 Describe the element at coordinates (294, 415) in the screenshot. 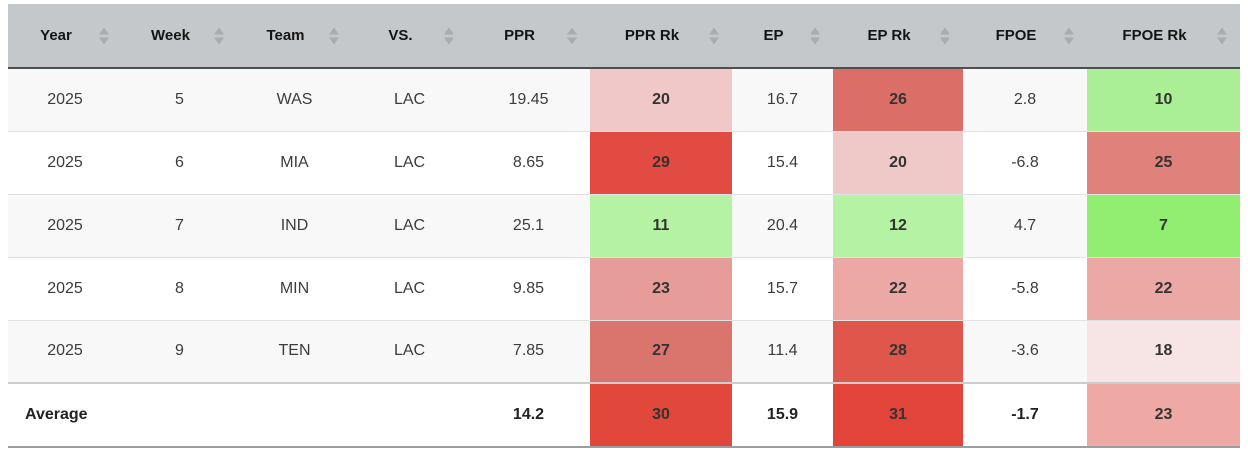

I see `average-cell-team` at that location.